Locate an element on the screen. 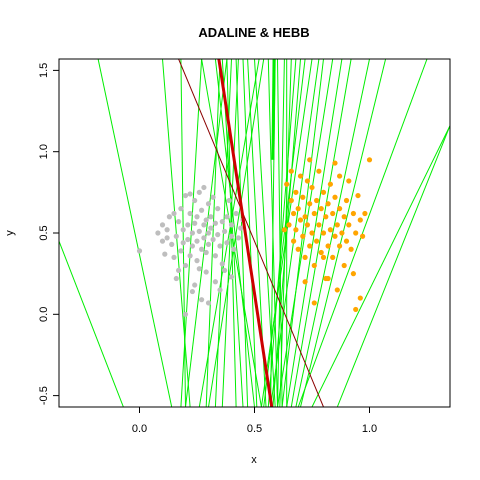 This screenshot has height=480, width=480. x-tick-label-0: 0.0 is located at coordinates (139, 429).